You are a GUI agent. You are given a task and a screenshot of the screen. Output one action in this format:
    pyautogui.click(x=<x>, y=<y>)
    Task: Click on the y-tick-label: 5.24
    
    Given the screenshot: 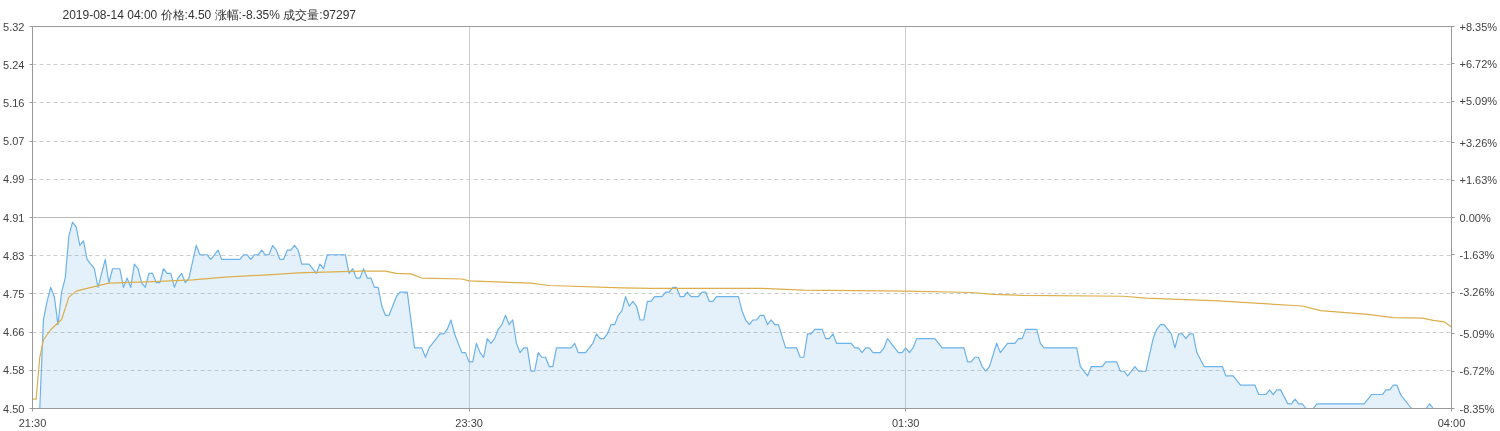 What is the action you would take?
    pyautogui.click(x=14, y=64)
    